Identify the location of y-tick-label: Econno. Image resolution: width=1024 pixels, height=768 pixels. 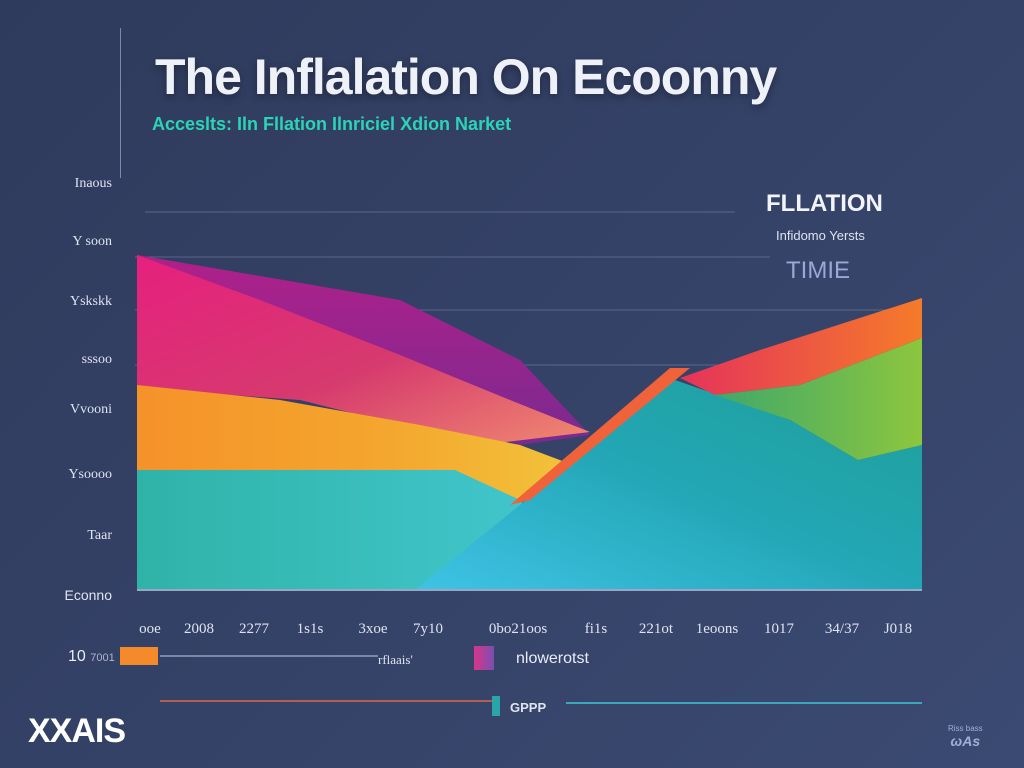
(88, 595).